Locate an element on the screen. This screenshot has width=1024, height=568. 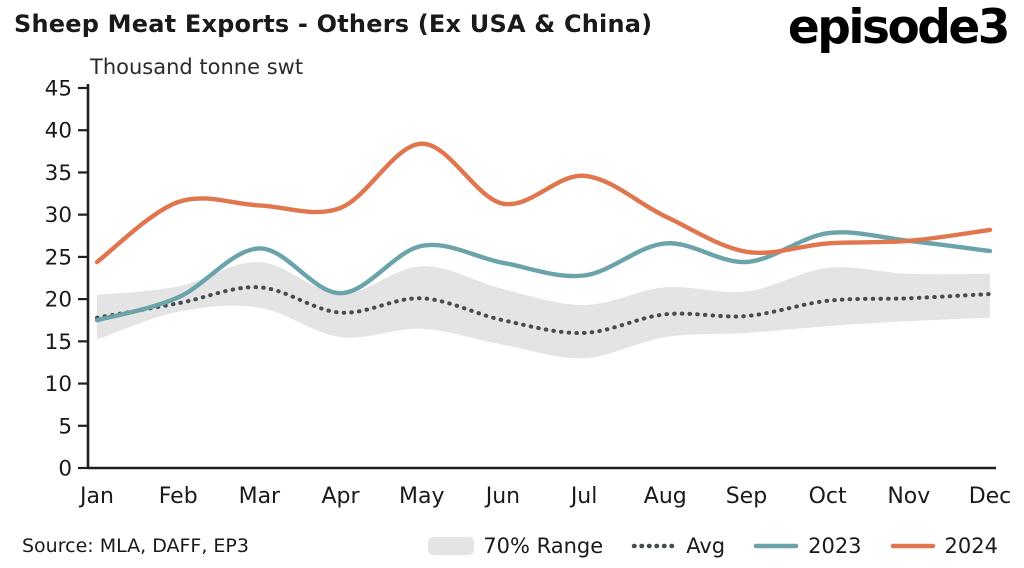
legend-label-70-range: 70% Range is located at coordinates (543, 546).